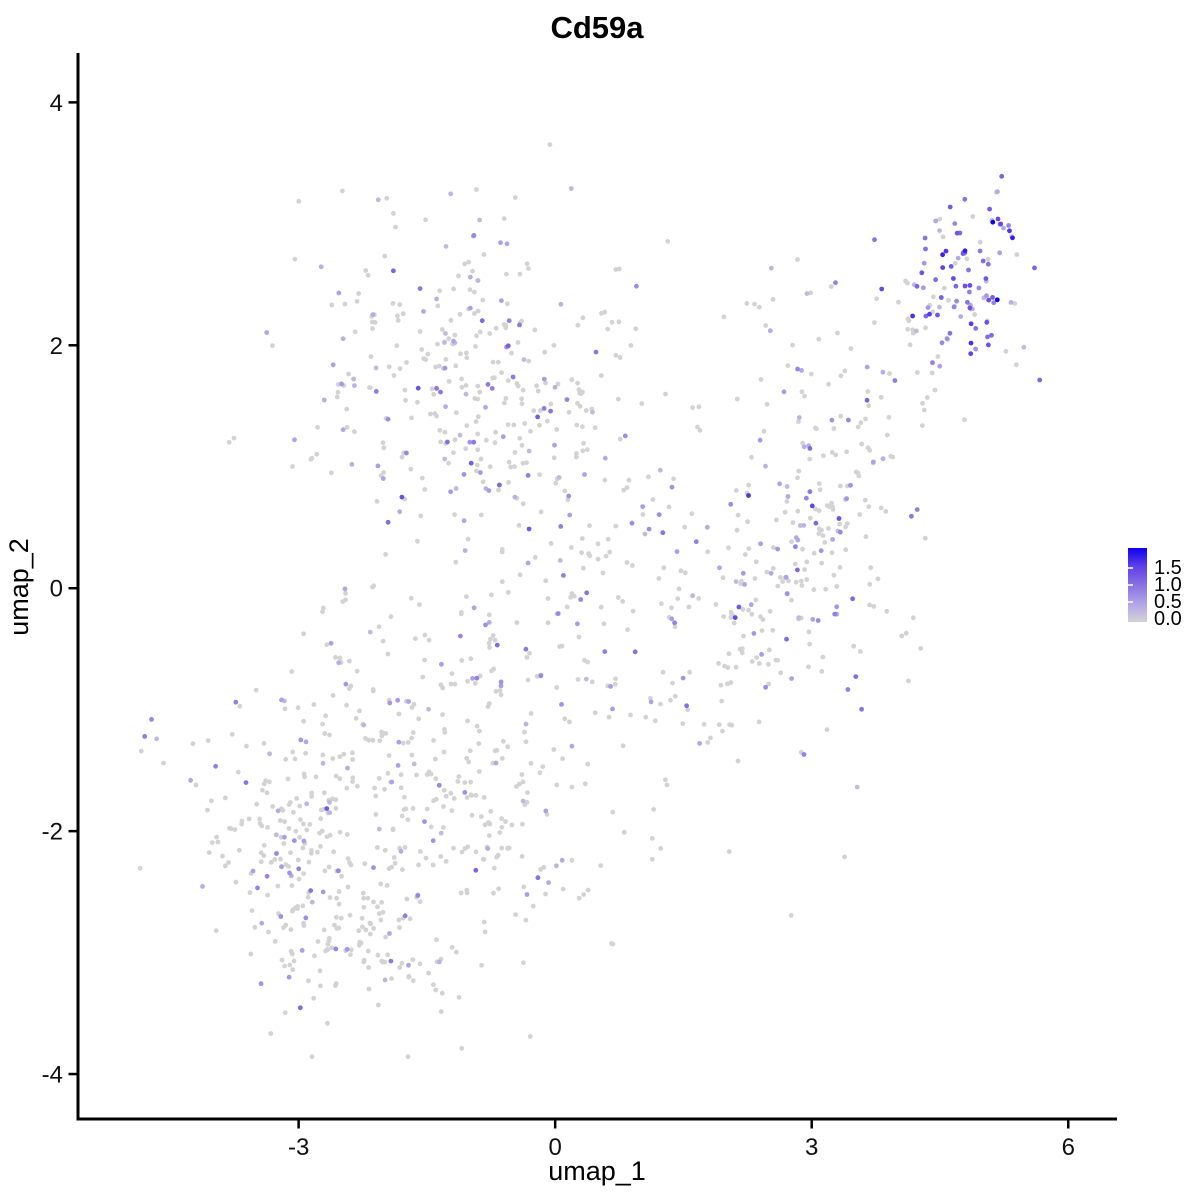 The width and height of the screenshot is (1200, 1200). Describe the element at coordinates (19, 587) in the screenshot. I see `y-axis-label: umap_2` at that location.